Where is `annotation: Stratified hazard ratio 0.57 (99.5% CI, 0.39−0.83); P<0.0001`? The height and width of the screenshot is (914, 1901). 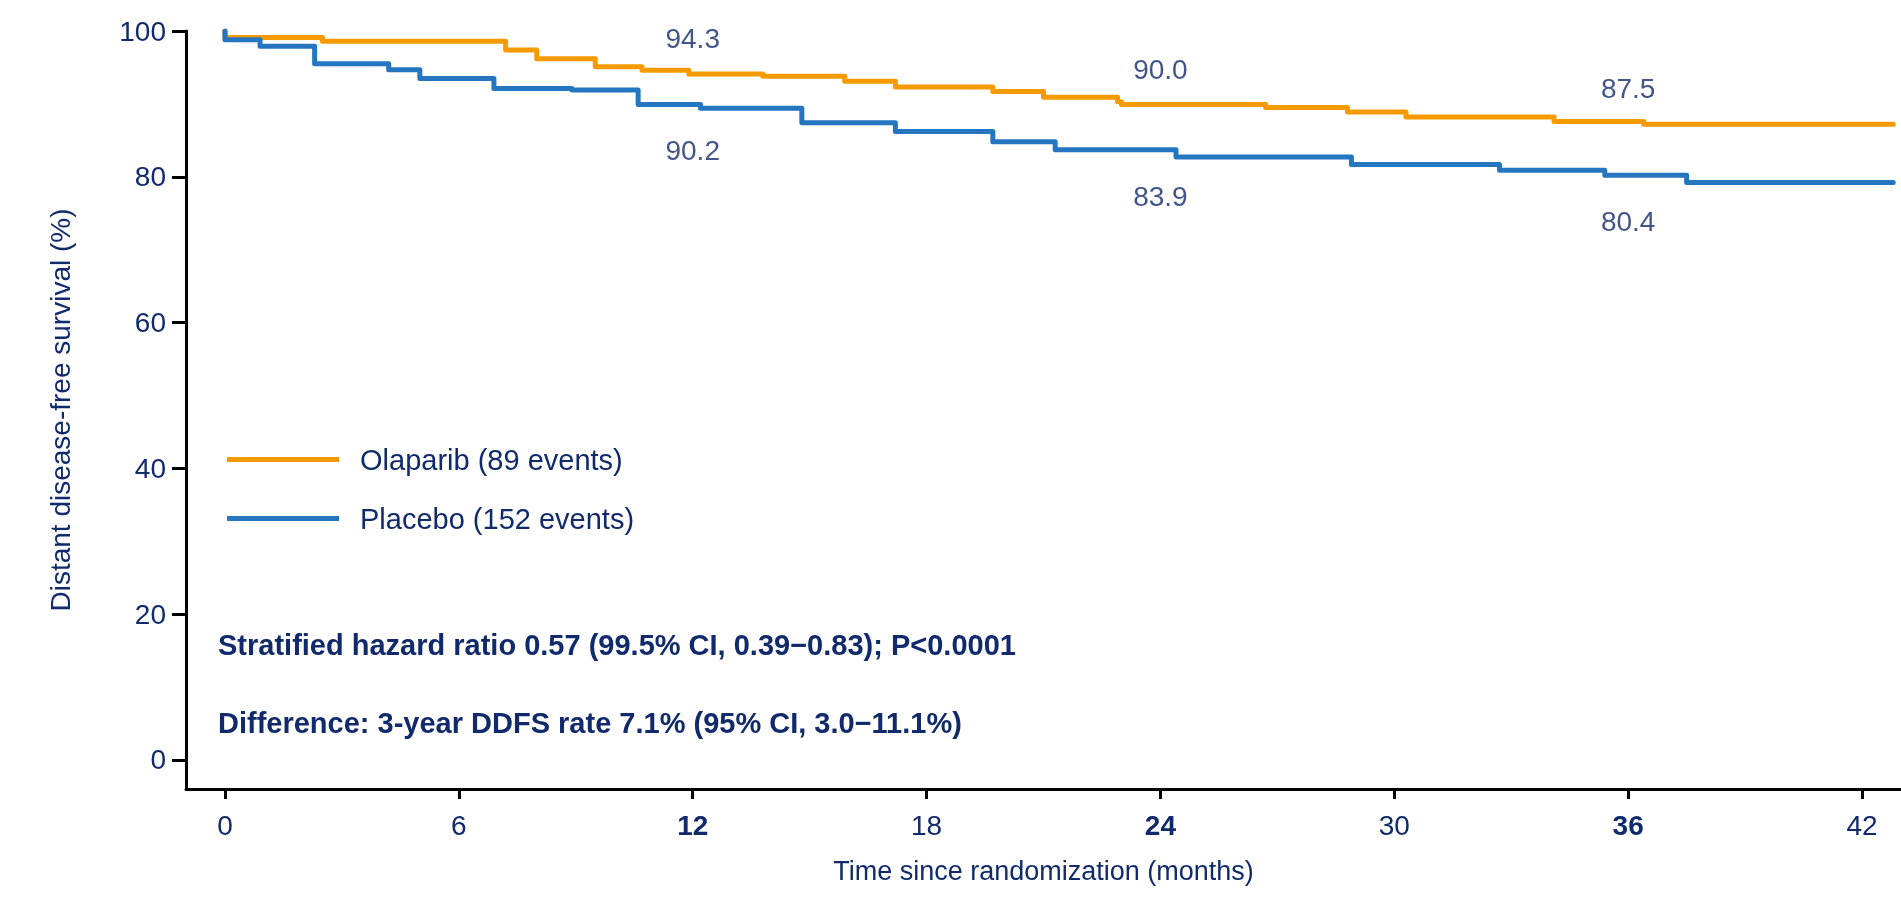 annotation: Stratified hazard ratio 0.57 (99.5% CI, 0.39−0.83); P<0.0001 is located at coordinates (617, 644).